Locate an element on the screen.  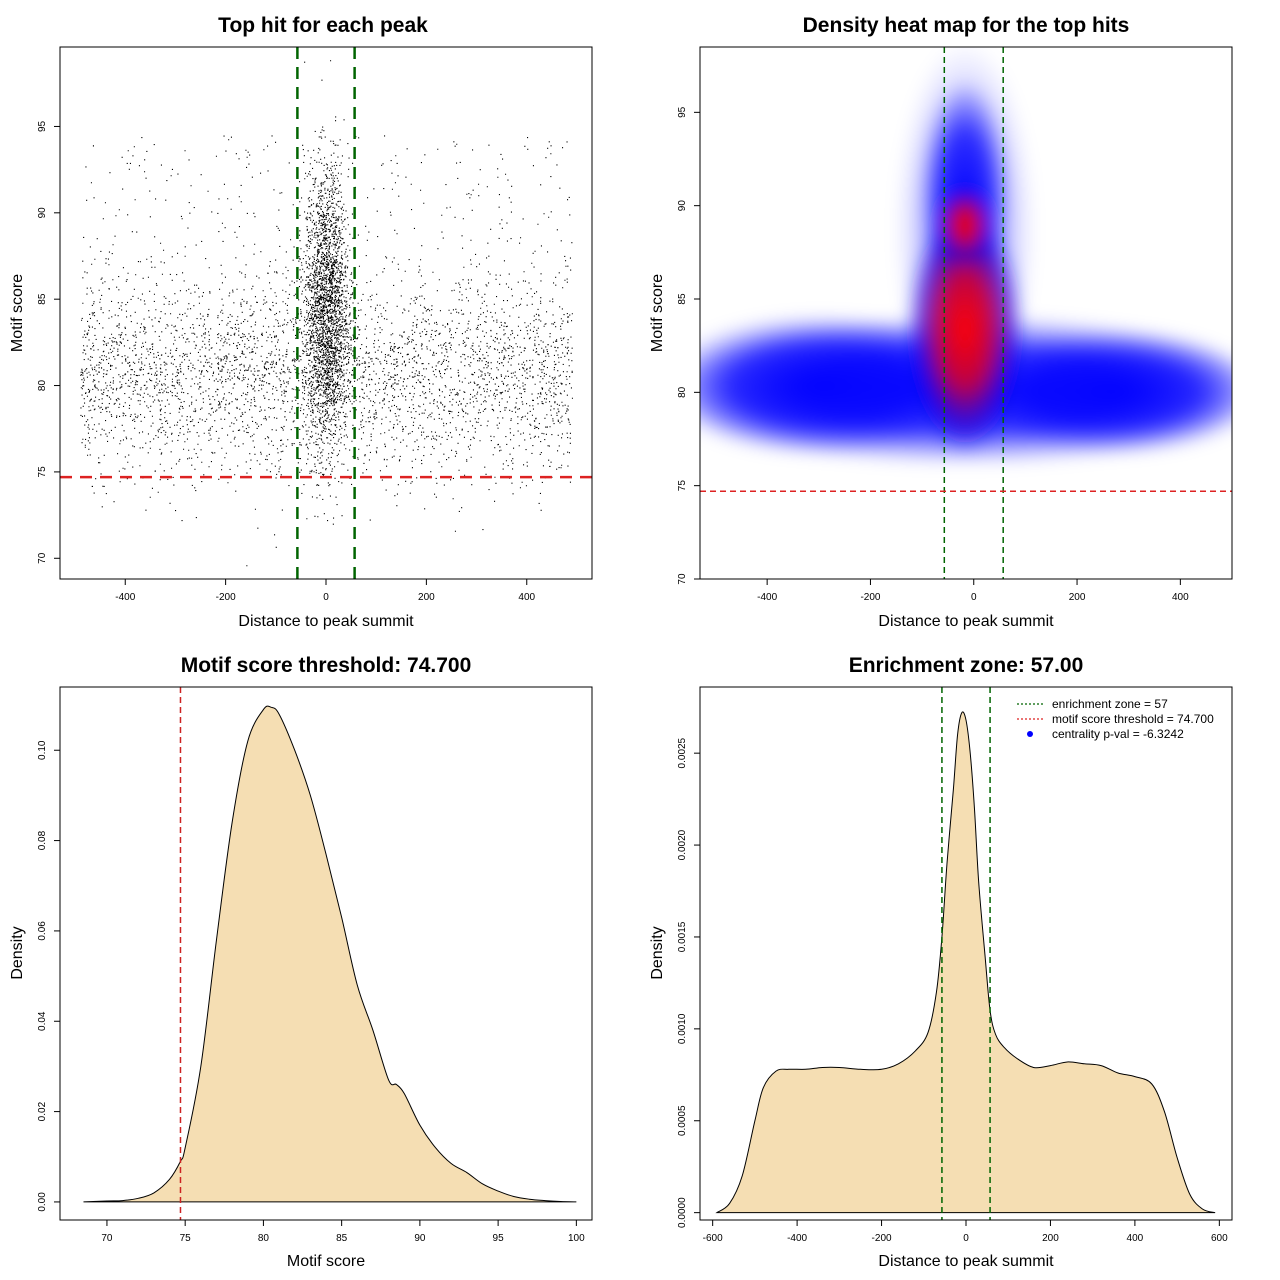
chart-title: Density heat map for the top hits is located at coordinates (966, 25).